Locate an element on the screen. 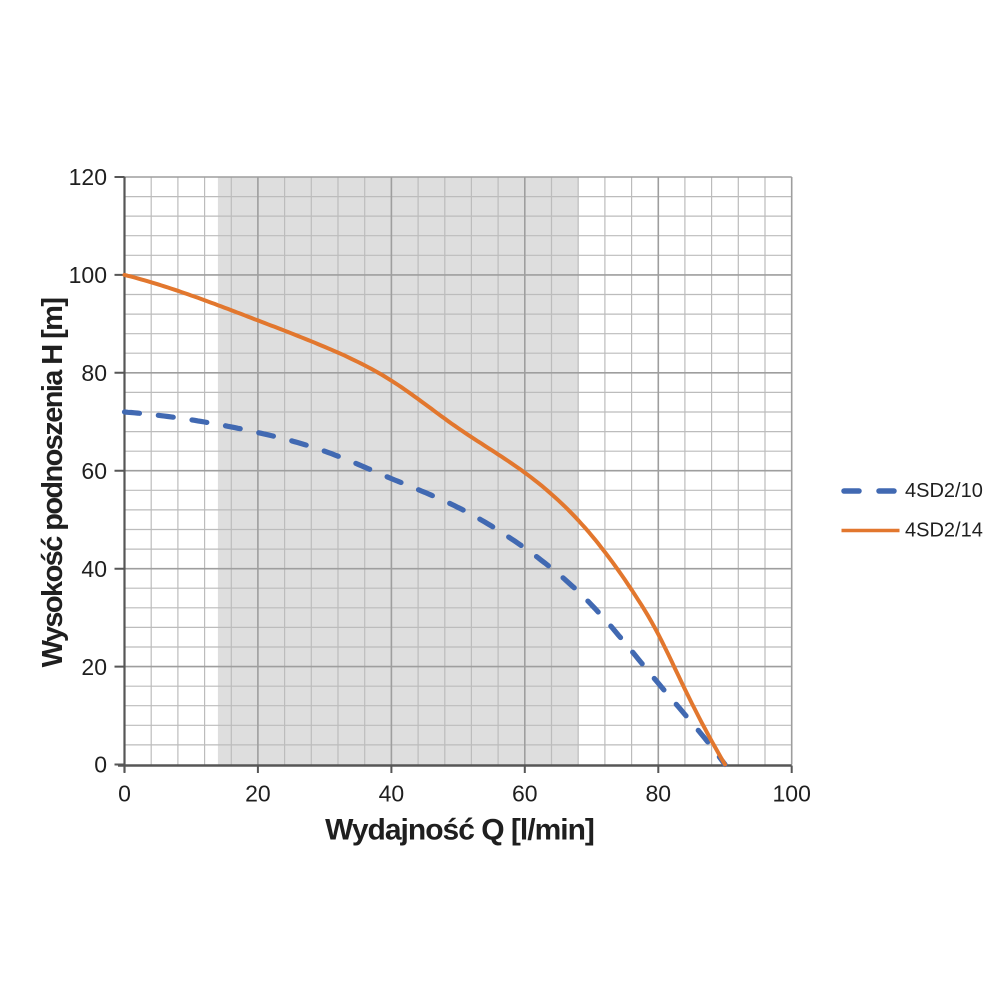  svg-text: Wydajność Q [l/min] is located at coordinates (459, 830).